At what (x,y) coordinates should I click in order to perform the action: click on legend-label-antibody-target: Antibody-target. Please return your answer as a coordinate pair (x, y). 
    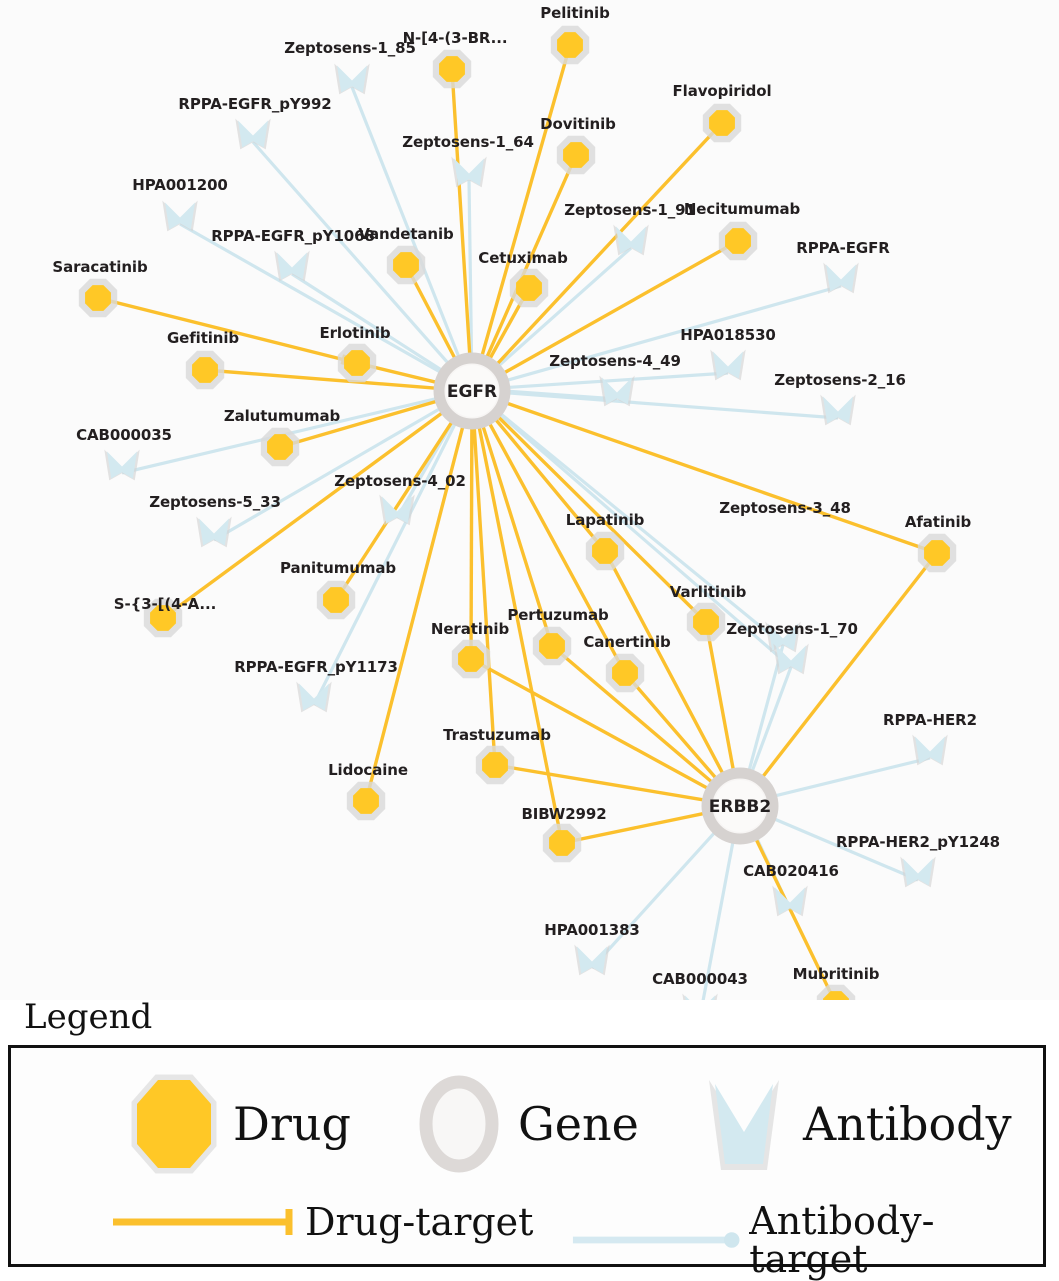
    Looking at the image, I should click on (896, 1240).